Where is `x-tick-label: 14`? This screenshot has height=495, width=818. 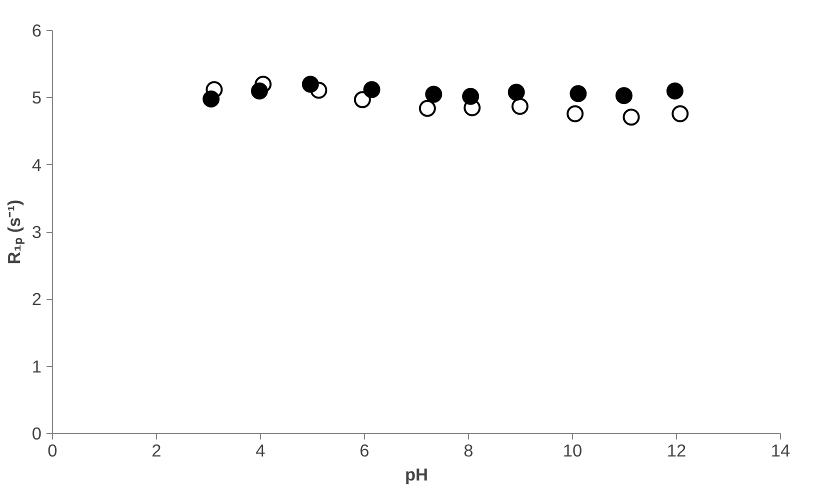 x-tick-label: 14 is located at coordinates (780, 450).